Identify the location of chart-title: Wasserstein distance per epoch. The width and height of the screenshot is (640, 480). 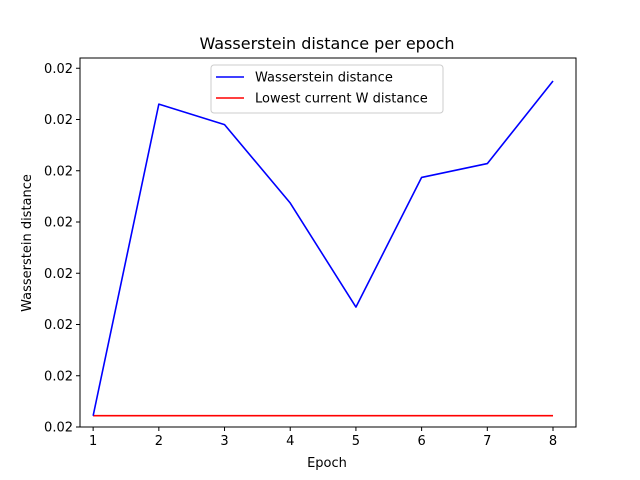
(326, 43).